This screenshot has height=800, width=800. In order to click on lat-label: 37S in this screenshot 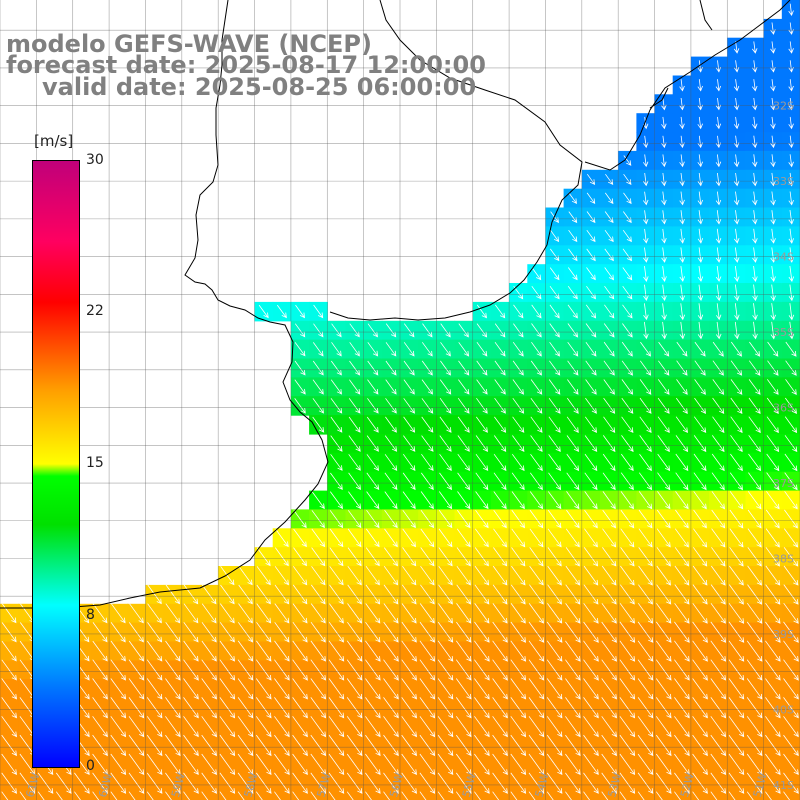, I will do `click(783, 483)`.